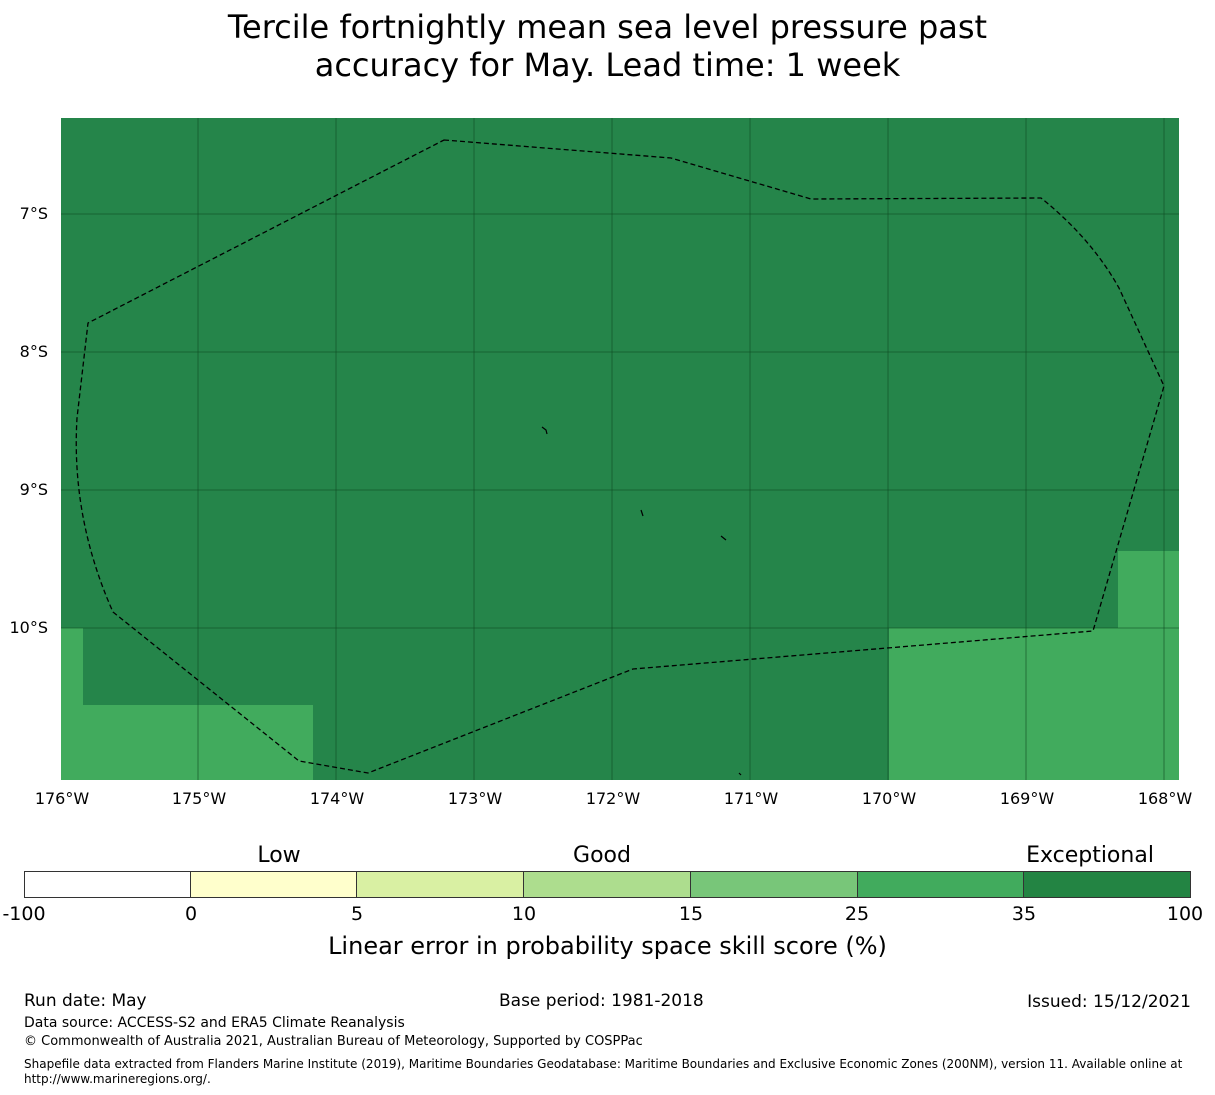  I want to click on lon-label-175w: 175°W, so click(199, 798).